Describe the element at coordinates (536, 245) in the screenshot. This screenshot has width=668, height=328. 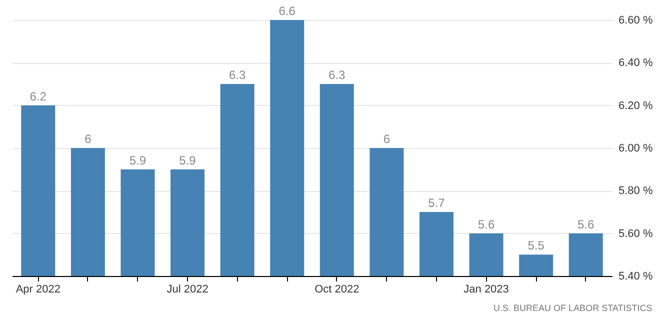
I see `data-label: 5.5` at that location.